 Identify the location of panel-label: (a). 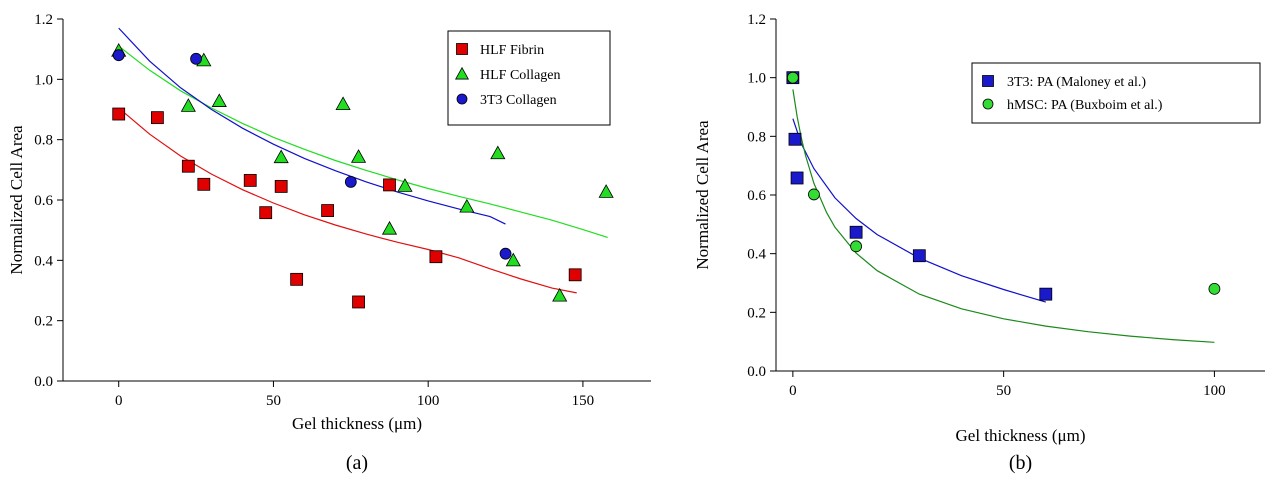
(357, 463).